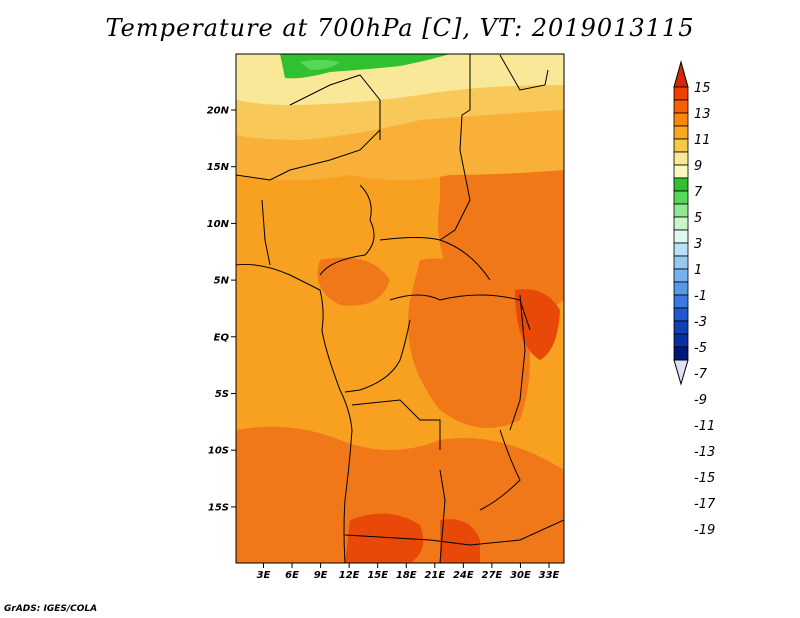  What do you see at coordinates (218, 224) in the screenshot?
I see `lat-tick-label: 10N` at bounding box center [218, 224].